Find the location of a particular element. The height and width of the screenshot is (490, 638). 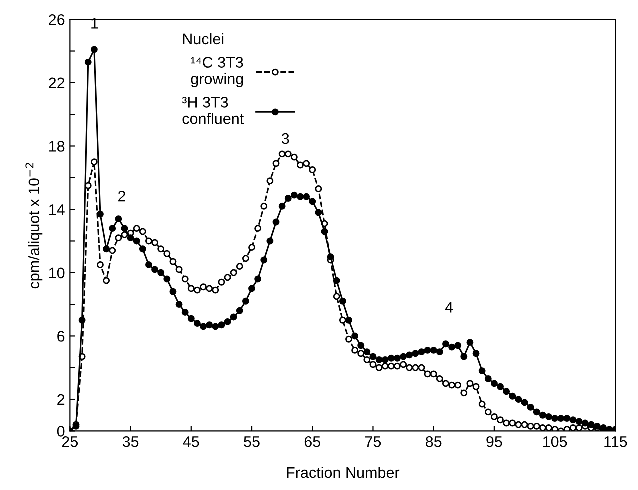

x-tick-label: 95 is located at coordinates (494, 442).